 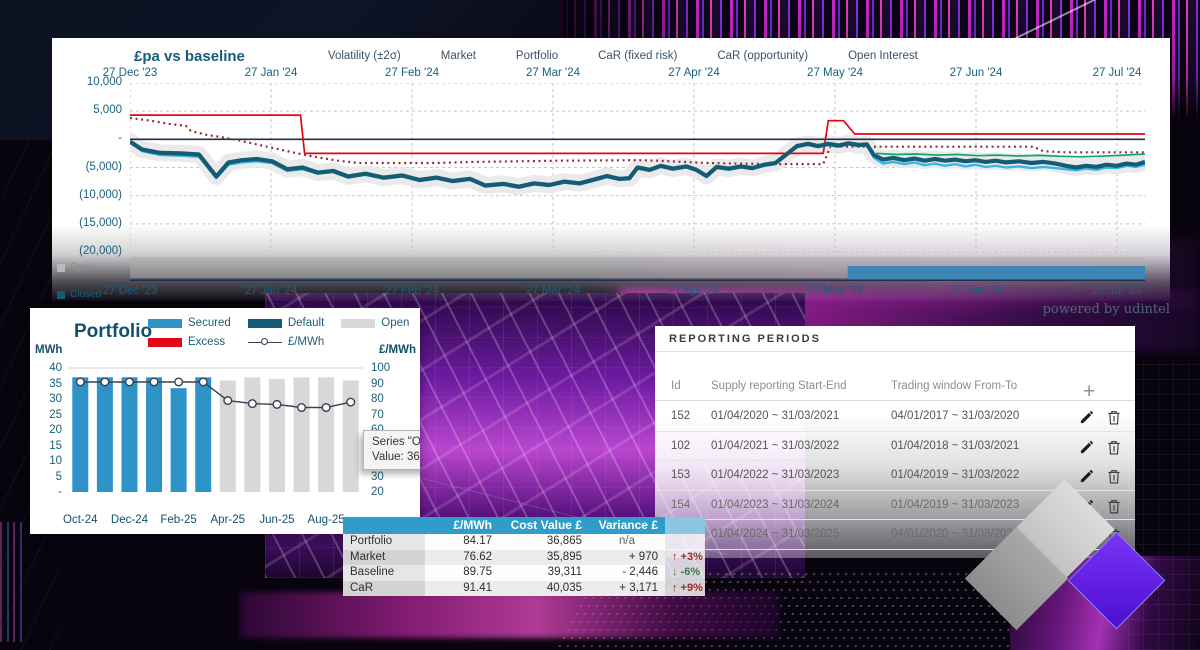 I want to click on x-tick-label: 27 Apr '24, so click(x=694, y=291).